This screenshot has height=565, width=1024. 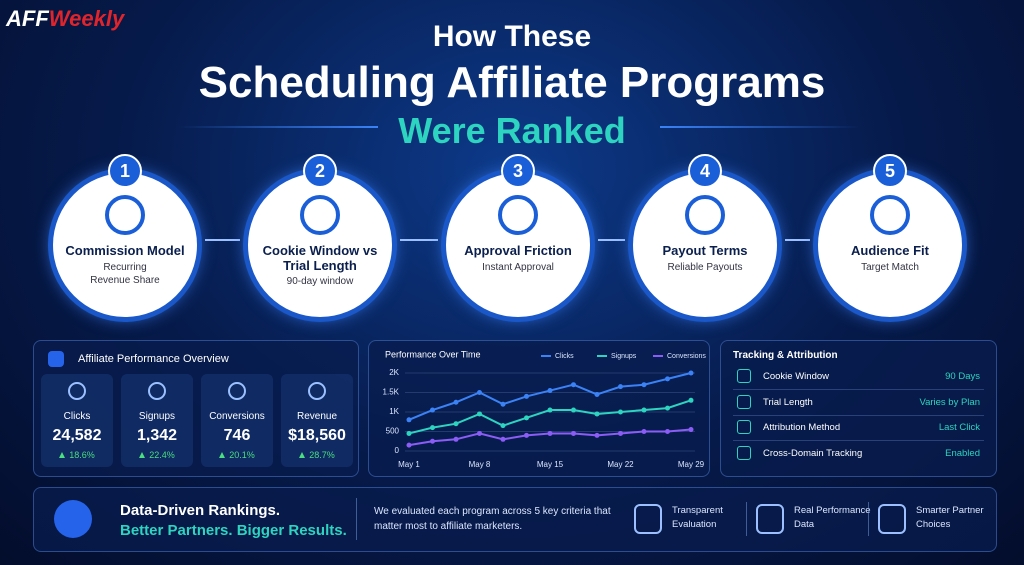 I want to click on chart-title: Performance Over Time, so click(x=433, y=354).